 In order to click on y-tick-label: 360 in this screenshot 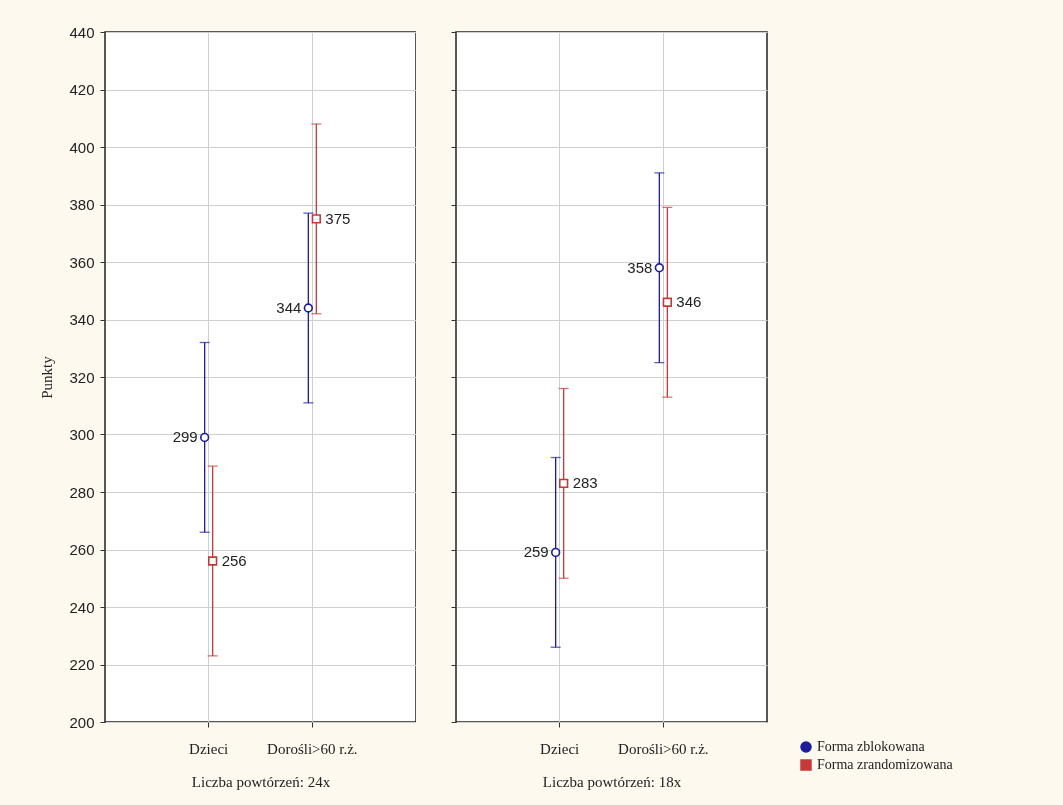, I will do `click(82, 262)`.